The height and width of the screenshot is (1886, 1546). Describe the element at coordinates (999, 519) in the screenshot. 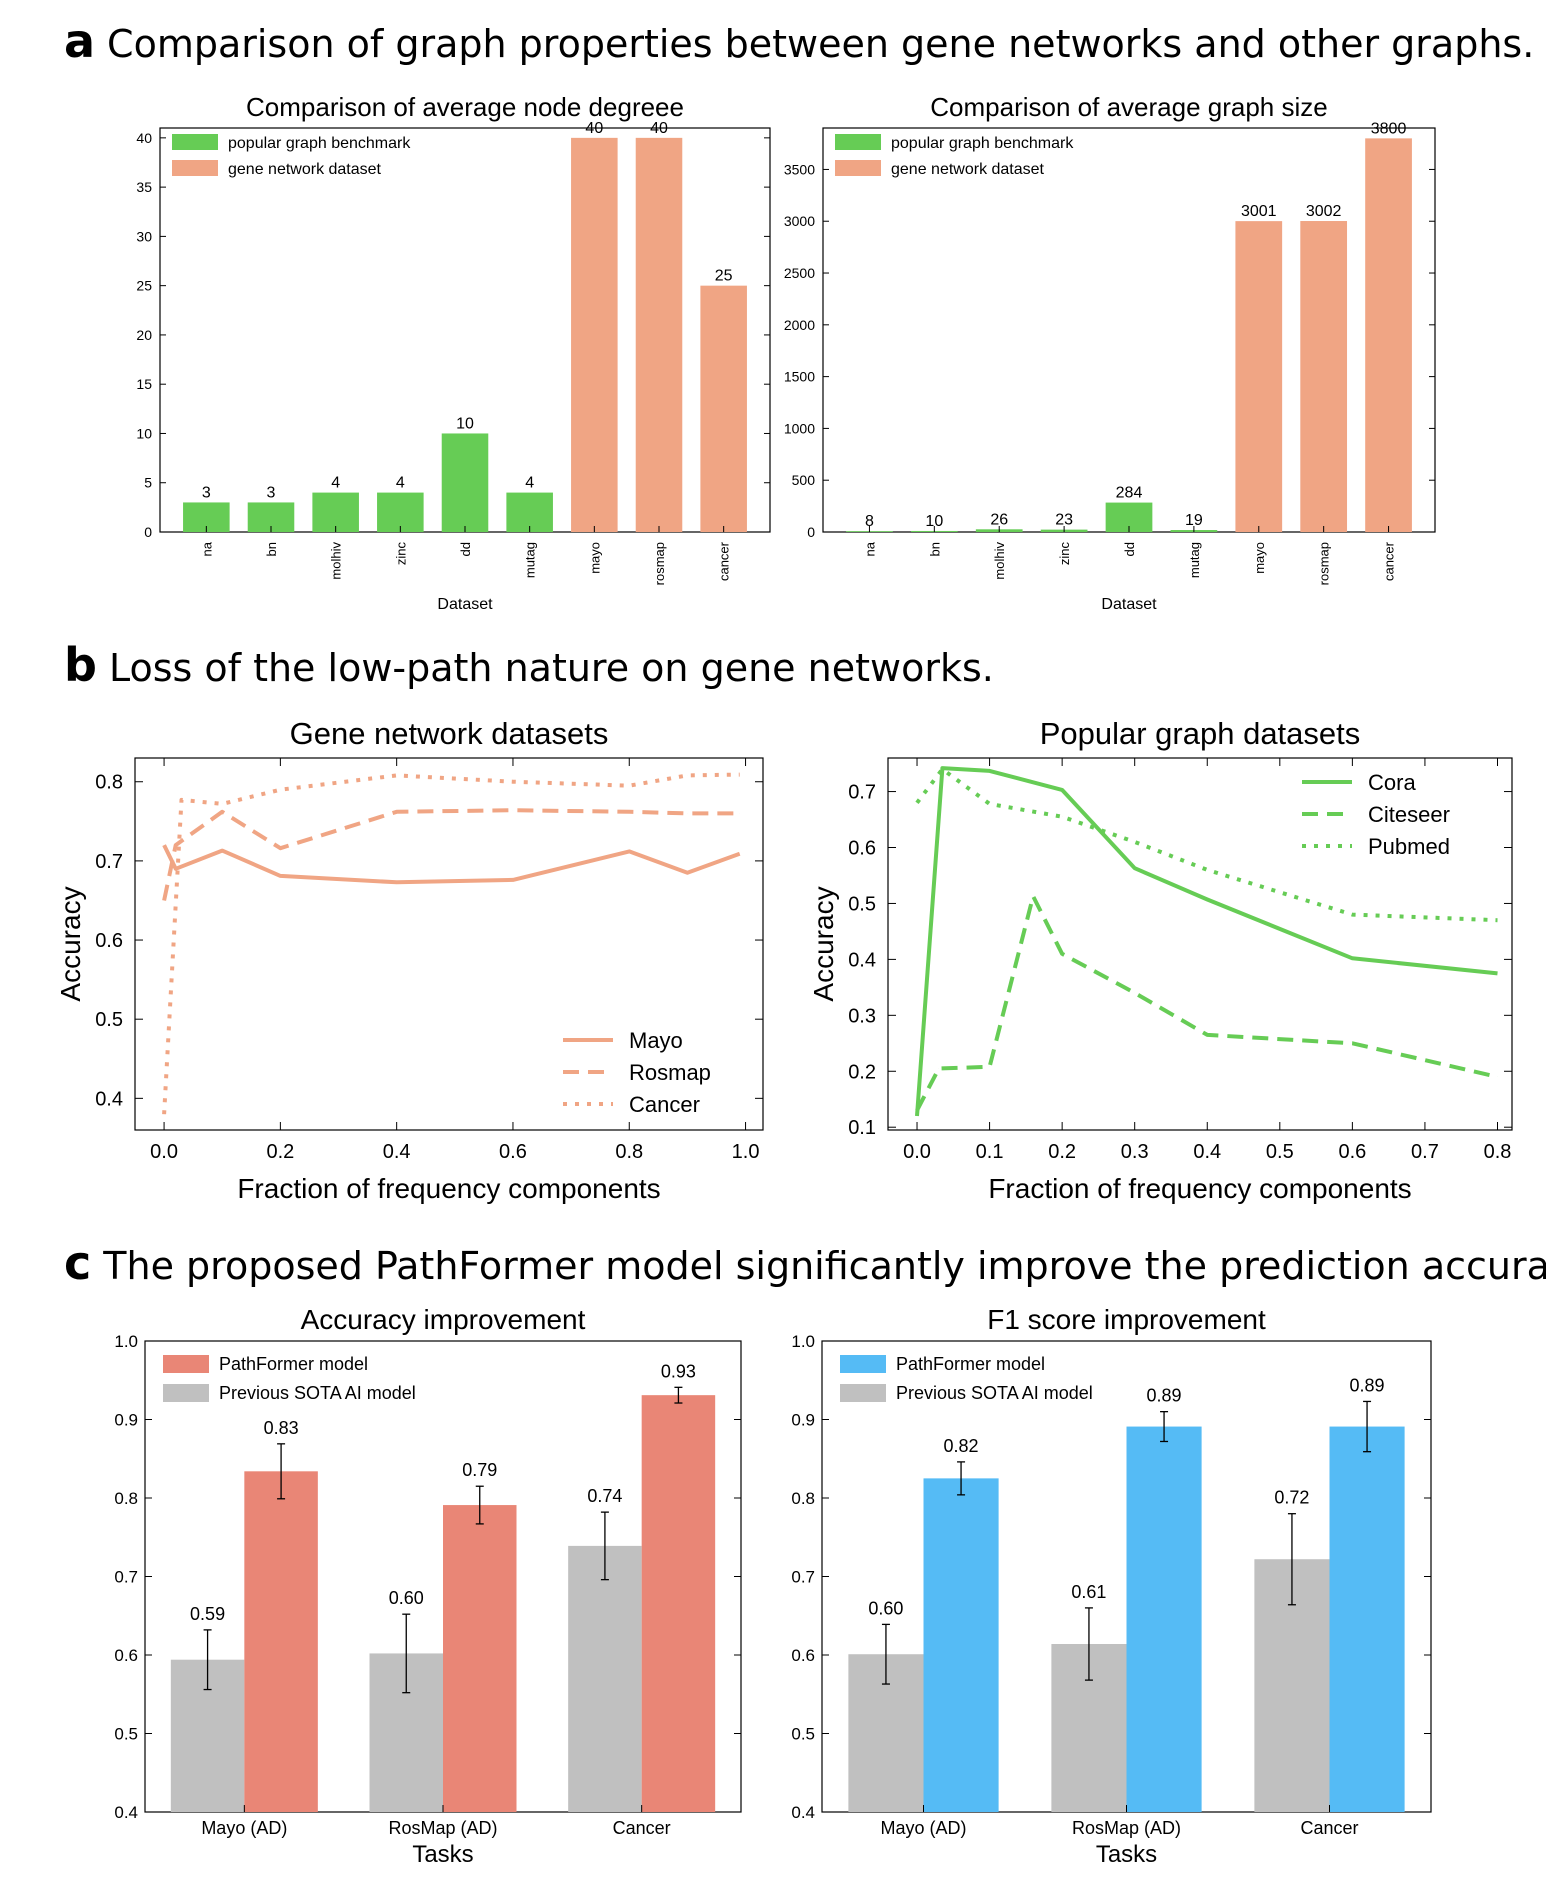

I see `bar-value-label: 26` at that location.